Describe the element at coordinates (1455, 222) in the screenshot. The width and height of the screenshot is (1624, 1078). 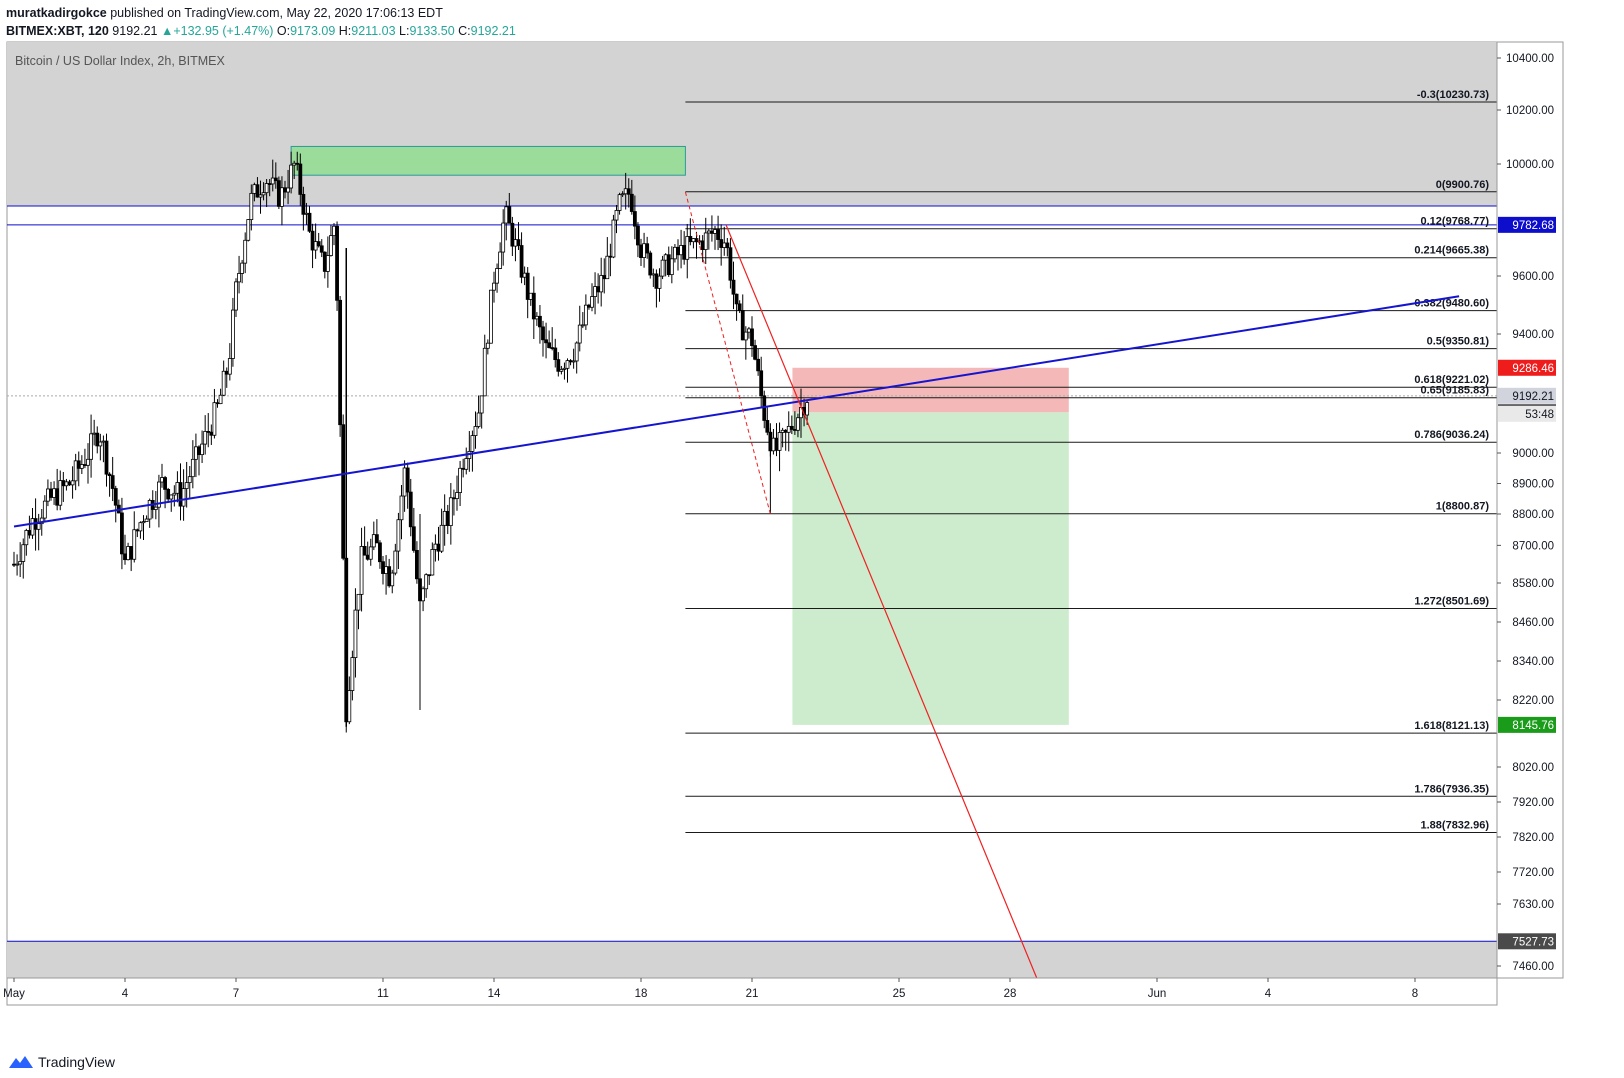
I see `fib-level-label: 0.12(9768.77)` at that location.